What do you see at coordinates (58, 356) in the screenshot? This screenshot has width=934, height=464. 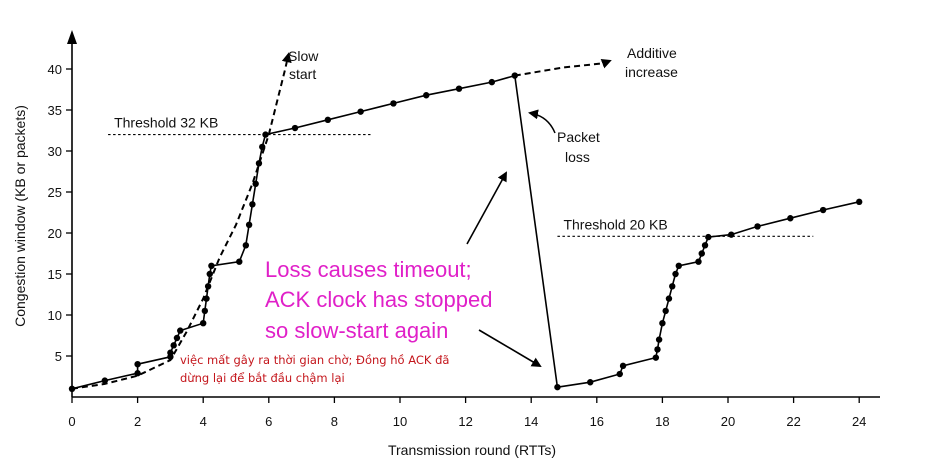 I see `y-tick-label: 5` at bounding box center [58, 356].